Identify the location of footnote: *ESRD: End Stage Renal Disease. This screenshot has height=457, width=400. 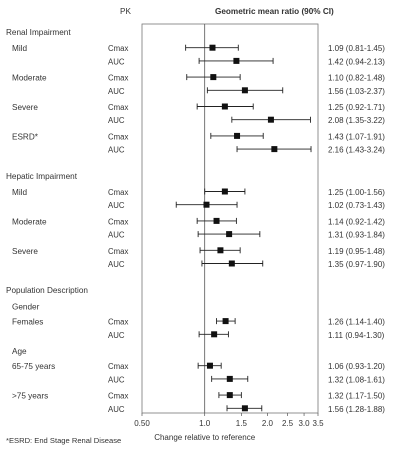
(63, 440).